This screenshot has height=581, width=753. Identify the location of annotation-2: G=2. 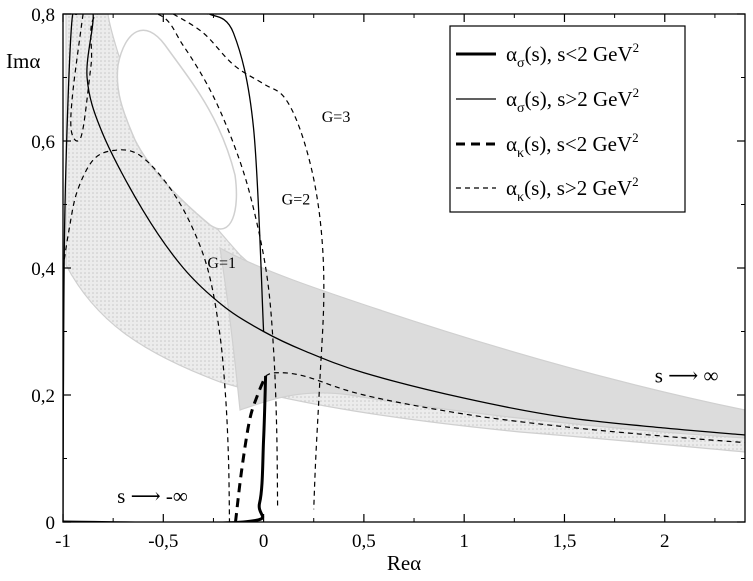
(296, 200).